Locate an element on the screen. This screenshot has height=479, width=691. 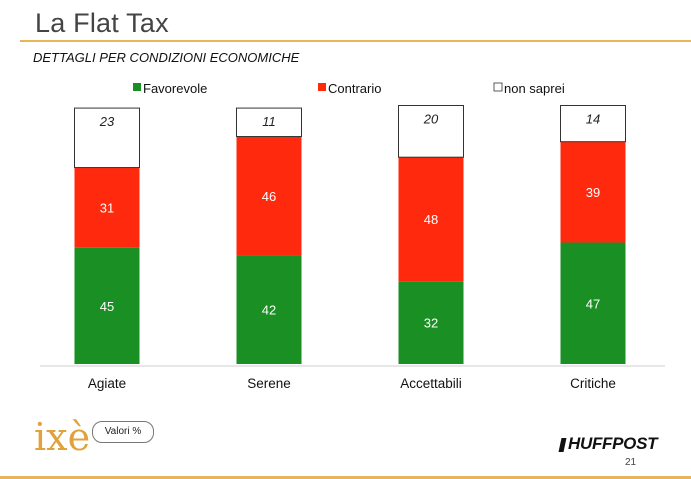
data-label-favorevole: 45 is located at coordinates (107, 306).